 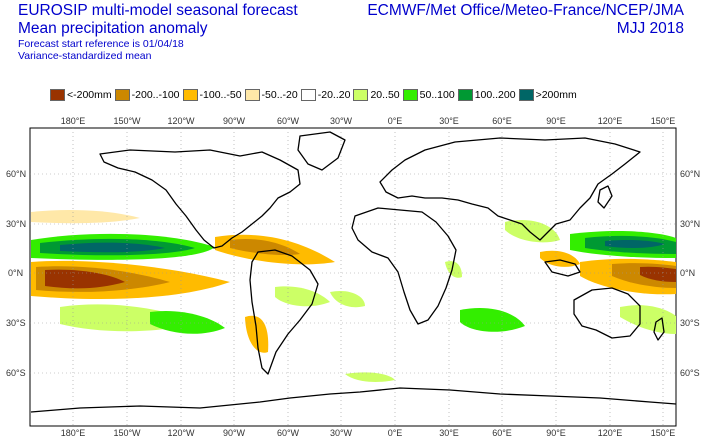 What do you see at coordinates (658, 274) in the screenshot?
I see `dry-west-pacific-max` at bounding box center [658, 274].